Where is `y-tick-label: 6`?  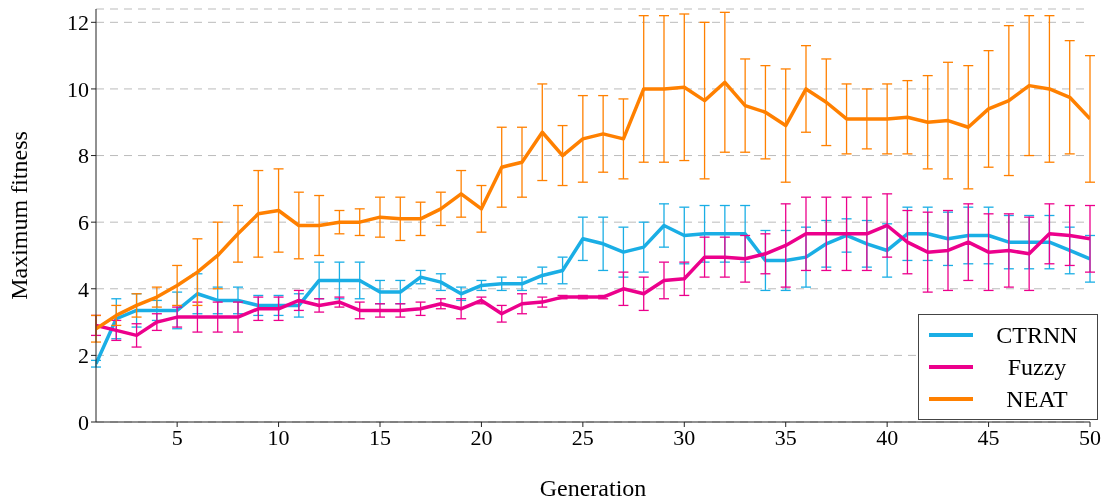
y-tick-label: 6 is located at coordinates (83, 222).